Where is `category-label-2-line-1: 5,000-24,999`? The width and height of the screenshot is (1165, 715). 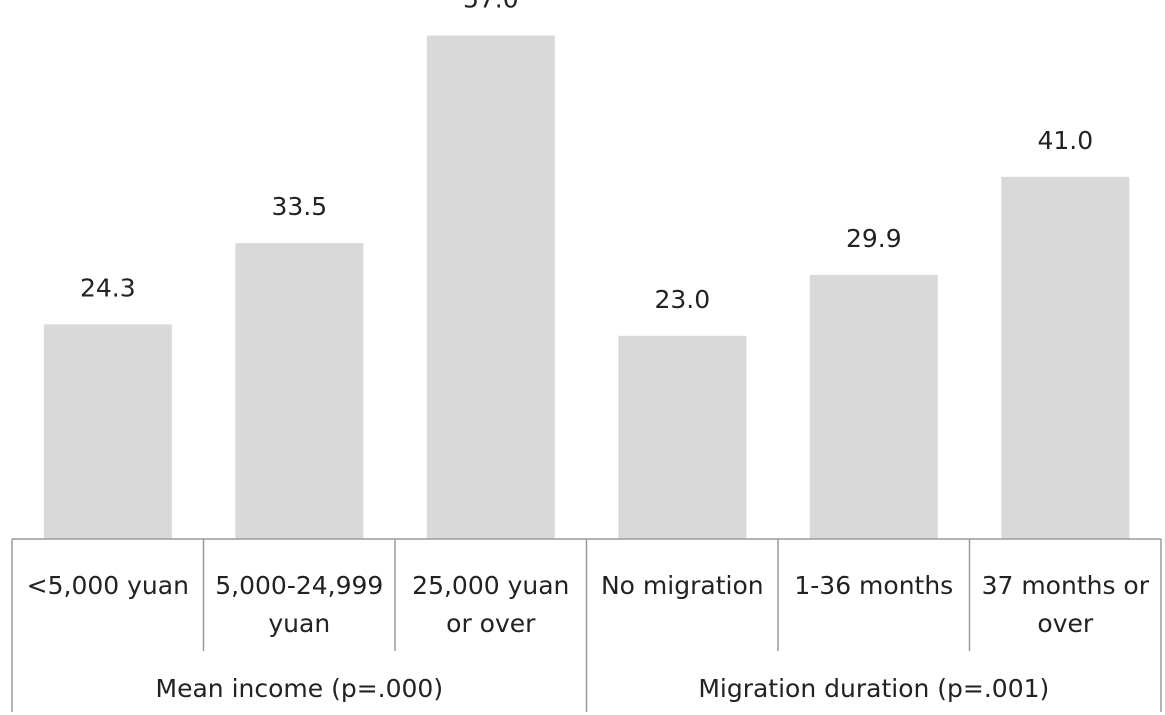
category-label-2-line-1: 5,000-24,999 is located at coordinates (299, 585).